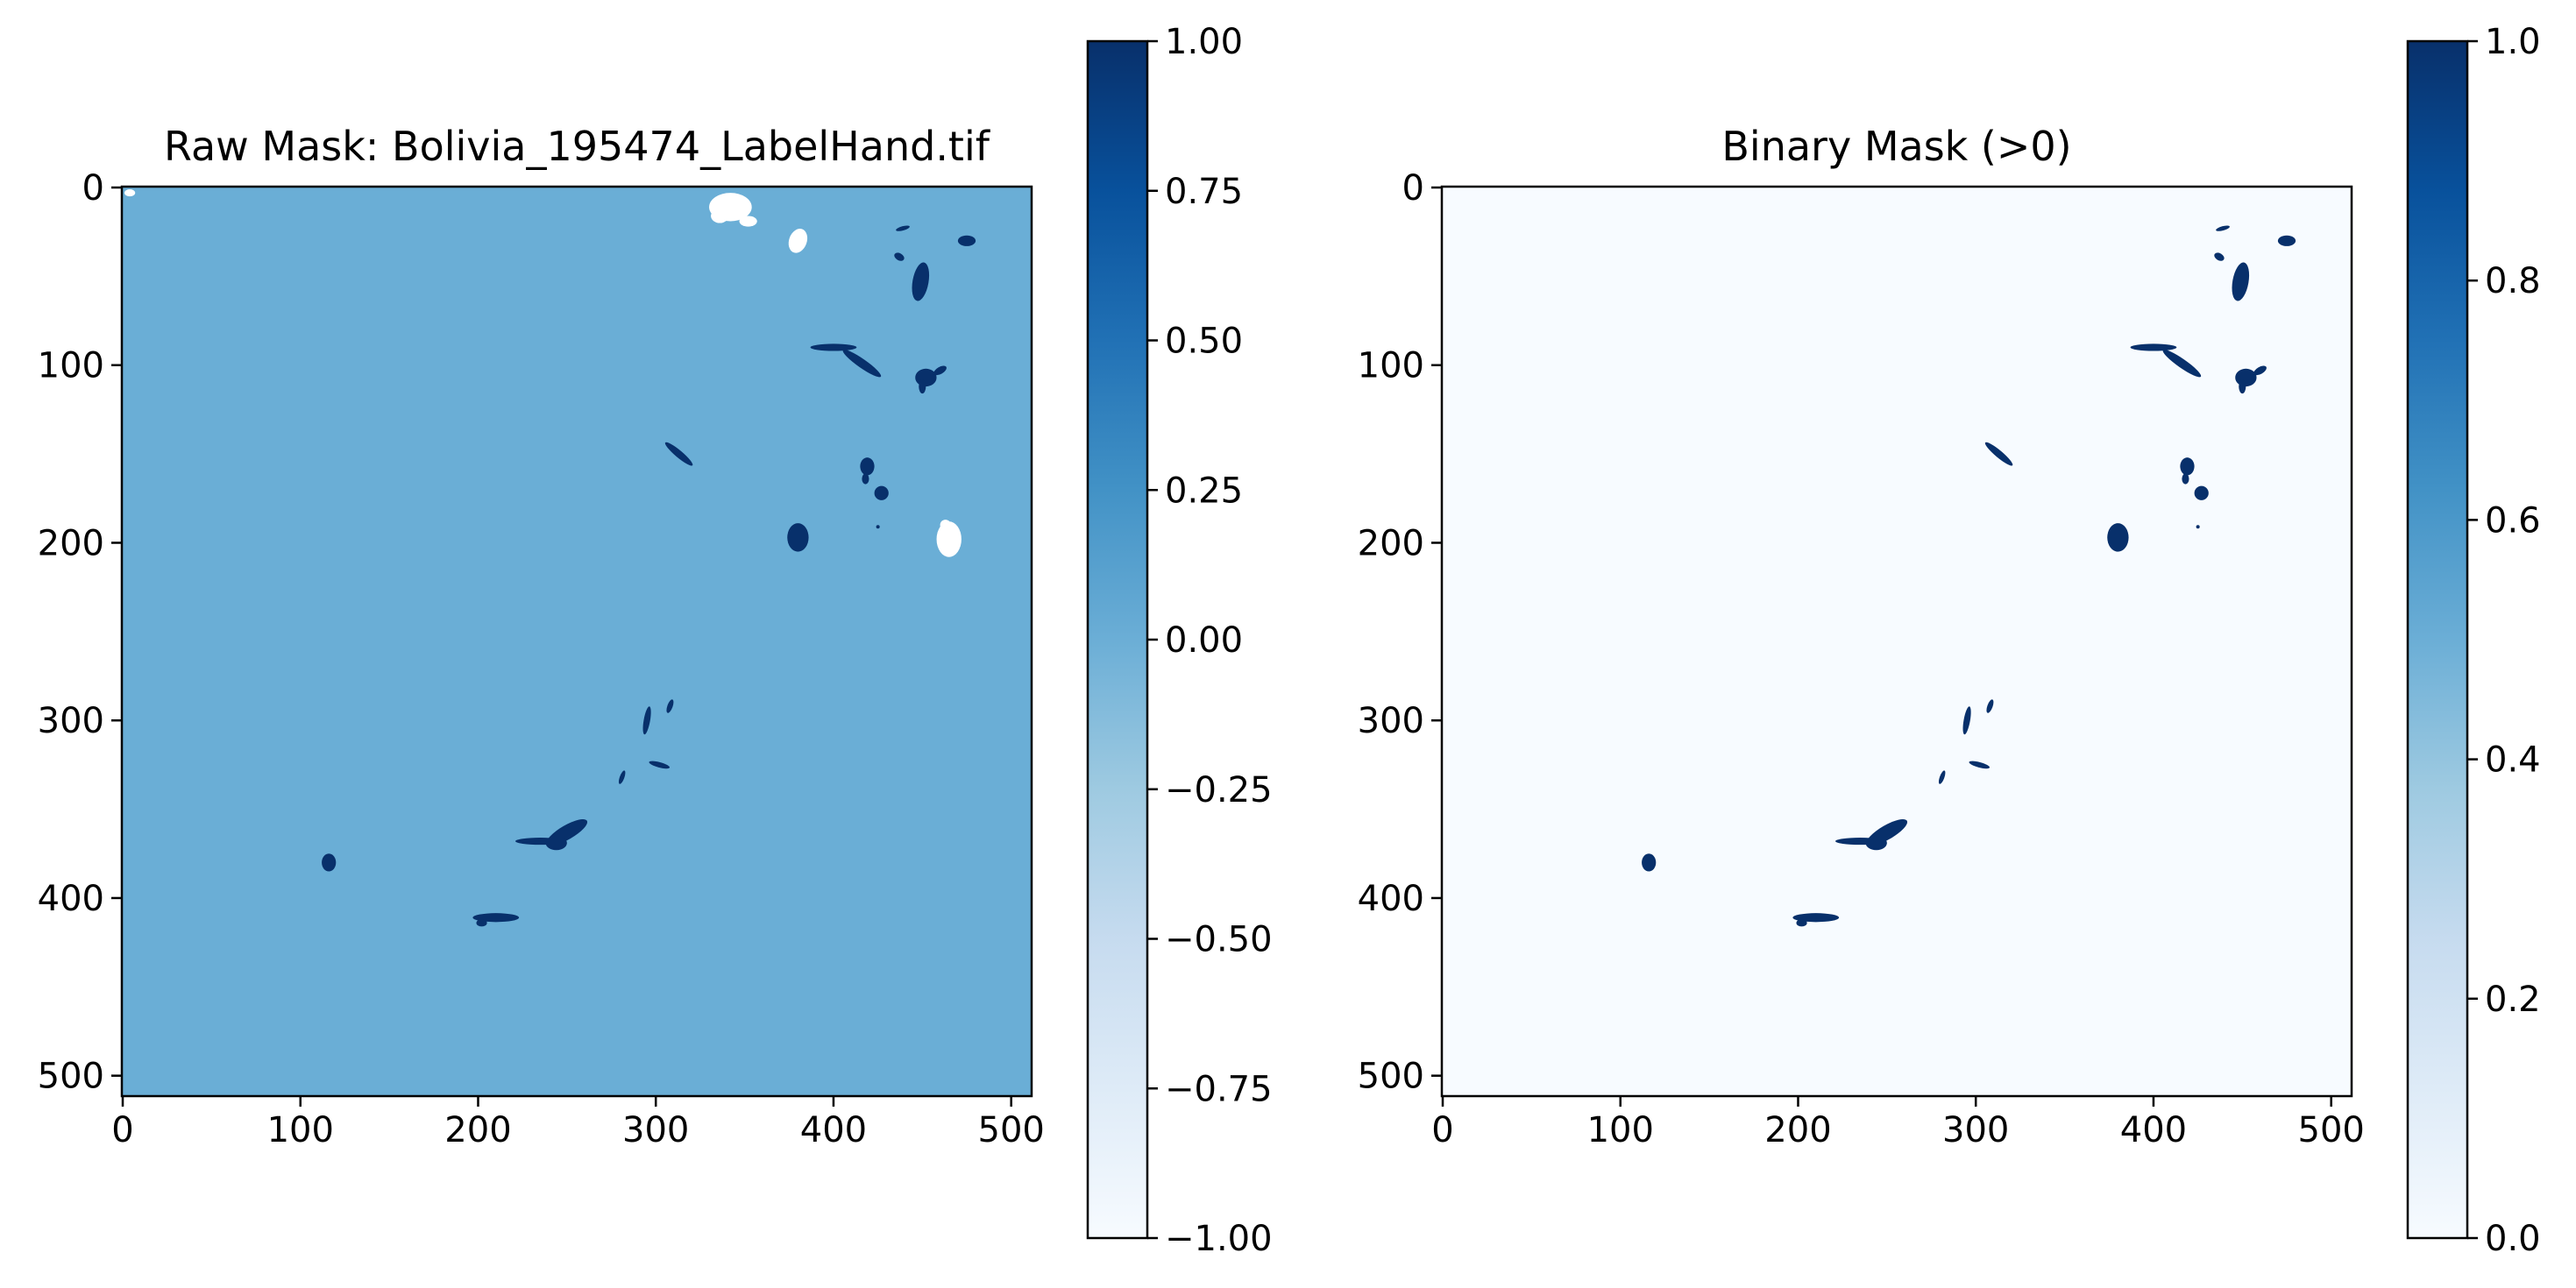 This screenshot has width=2576, height=1288. Describe the element at coordinates (93, 188) in the screenshot. I see `raw-mask-ytick-label: 0` at that location.